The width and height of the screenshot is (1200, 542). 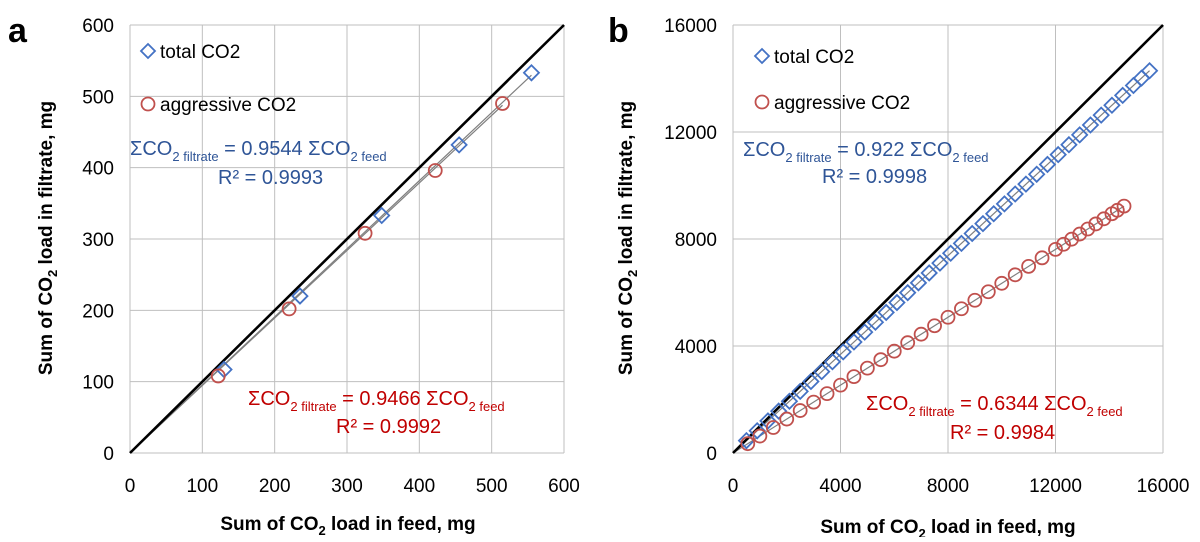 What do you see at coordinates (1163, 486) in the screenshot?
I see `x-tick-label: 16000` at bounding box center [1163, 486].